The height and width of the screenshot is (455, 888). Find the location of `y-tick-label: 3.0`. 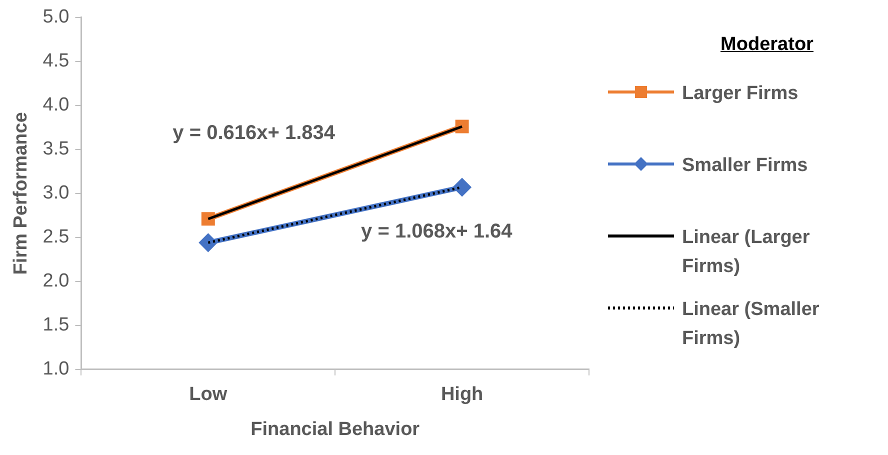

y-tick-label: 3.0 is located at coordinates (56, 193).